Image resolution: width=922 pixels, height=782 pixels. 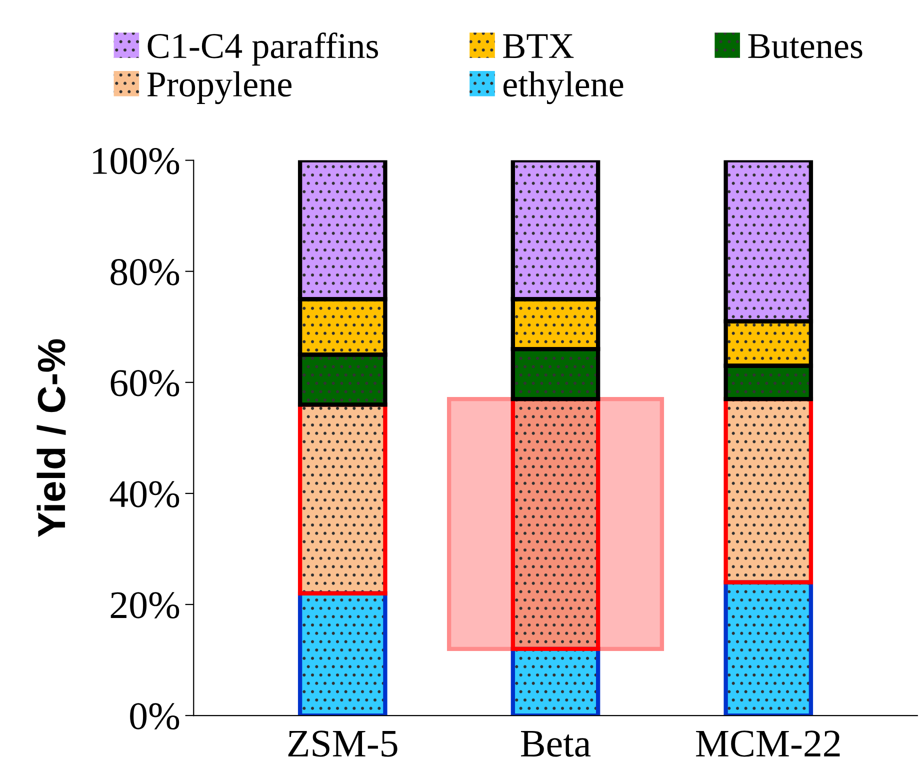 What do you see at coordinates (145, 272) in the screenshot?
I see `y-tick-label: 80%` at bounding box center [145, 272].